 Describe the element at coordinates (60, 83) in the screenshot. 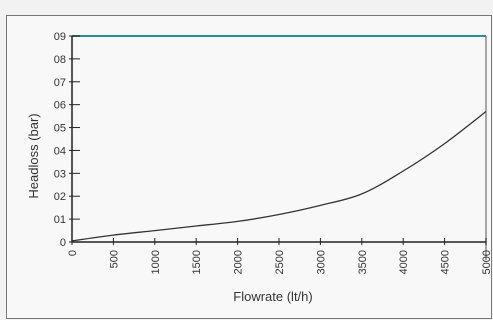

I see `y-tick-label: 07` at that location.